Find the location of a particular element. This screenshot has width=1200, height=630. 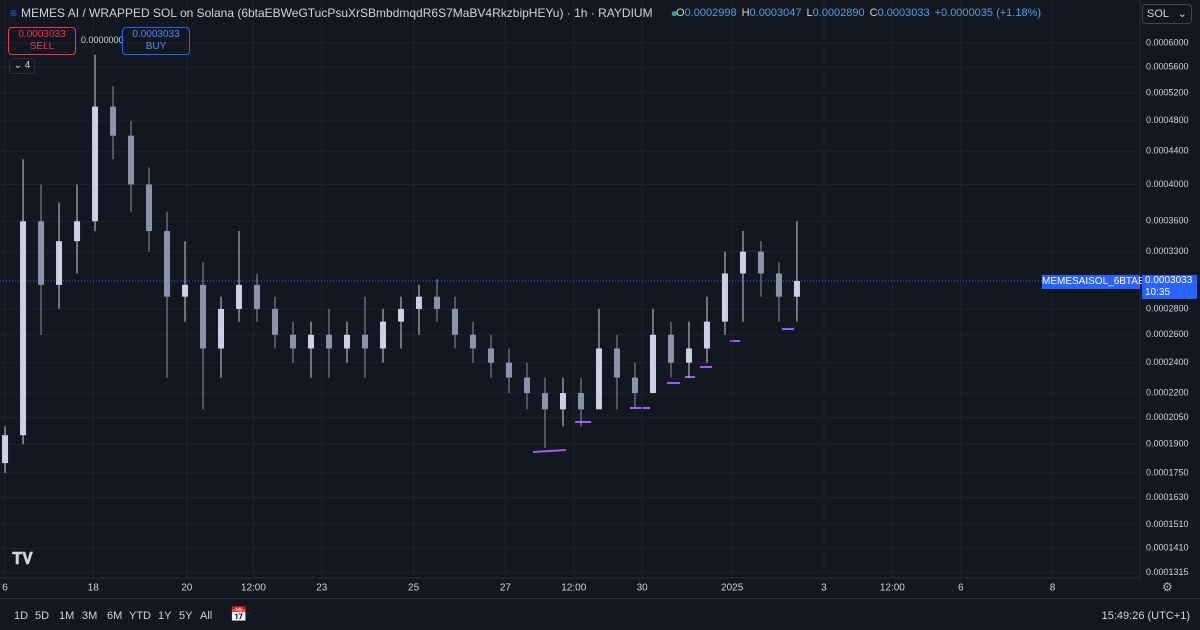

timeframe-button: 1M is located at coordinates (67, 616).